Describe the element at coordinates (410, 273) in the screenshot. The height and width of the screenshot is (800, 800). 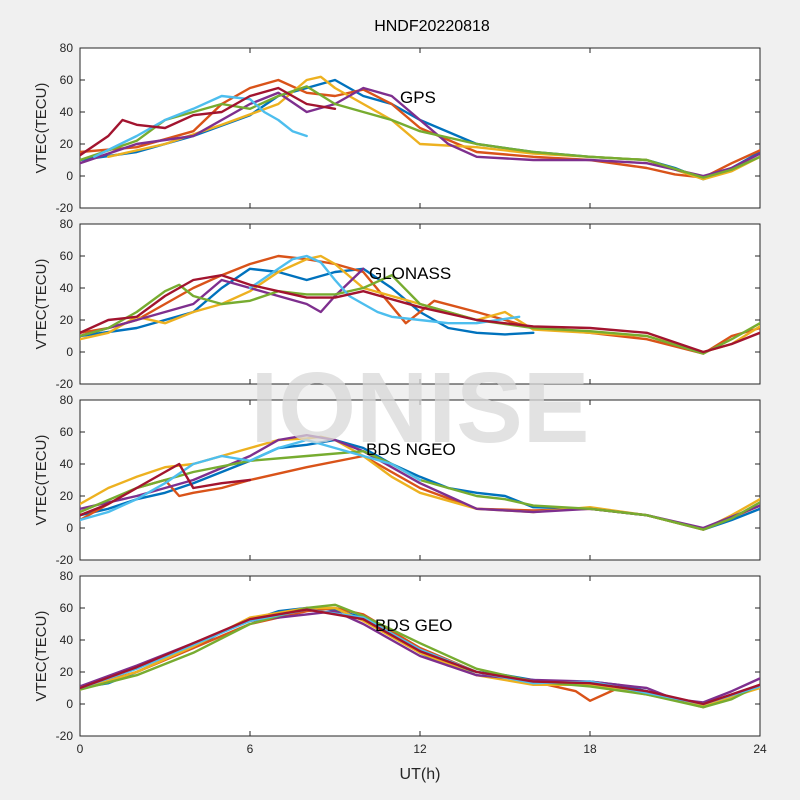
I see `panel-label: GLONASS` at that location.